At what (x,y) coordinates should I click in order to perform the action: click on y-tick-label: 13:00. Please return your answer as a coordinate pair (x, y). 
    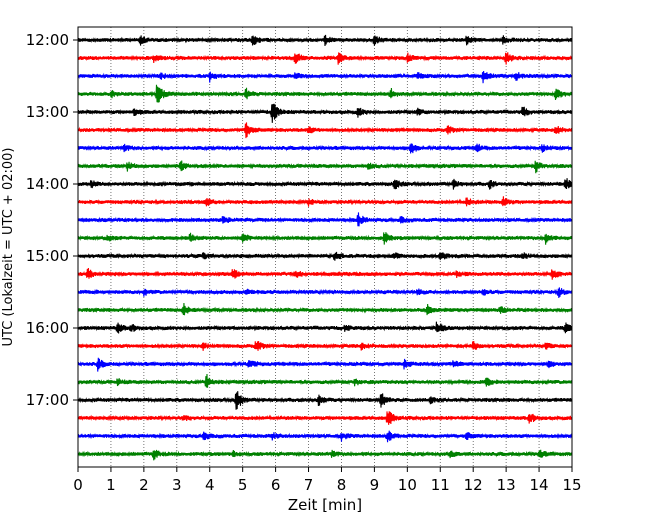
    Looking at the image, I should click on (47, 112).